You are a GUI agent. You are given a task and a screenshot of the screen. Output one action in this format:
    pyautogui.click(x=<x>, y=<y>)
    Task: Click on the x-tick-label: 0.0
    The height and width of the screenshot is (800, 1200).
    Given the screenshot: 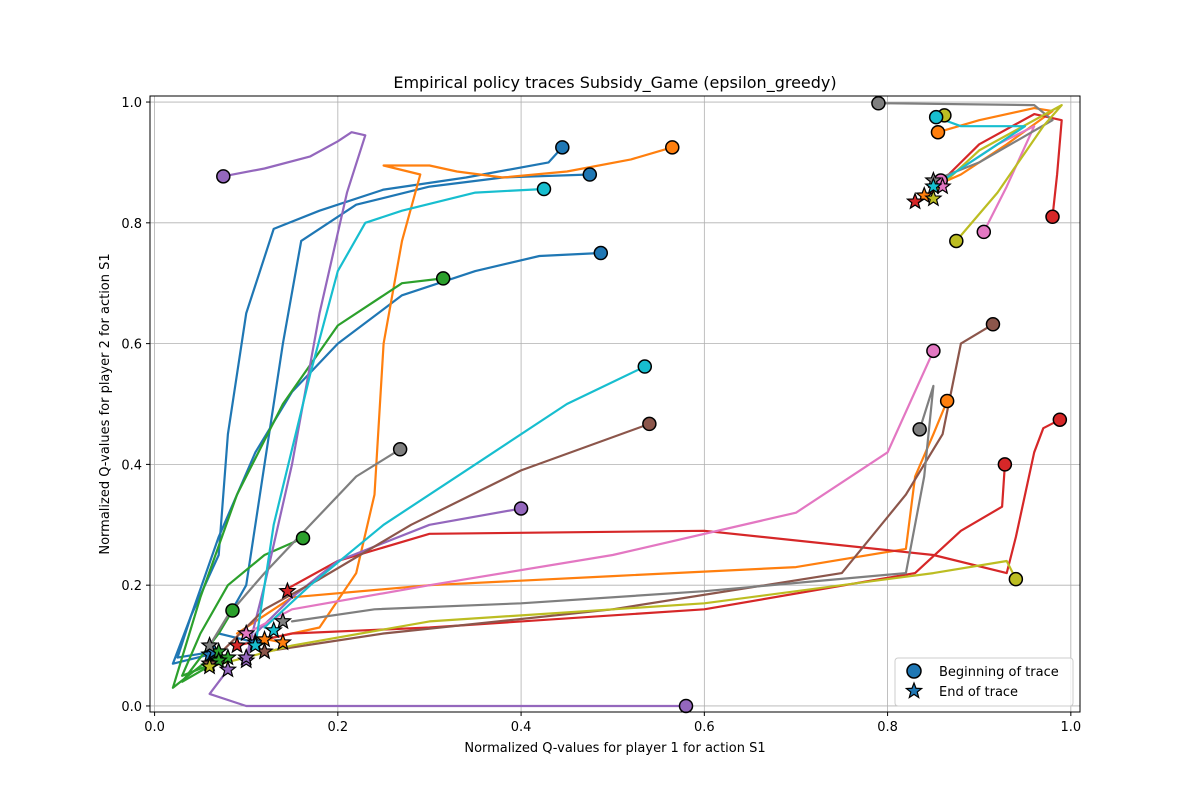 What is the action you would take?
    pyautogui.click(x=154, y=727)
    